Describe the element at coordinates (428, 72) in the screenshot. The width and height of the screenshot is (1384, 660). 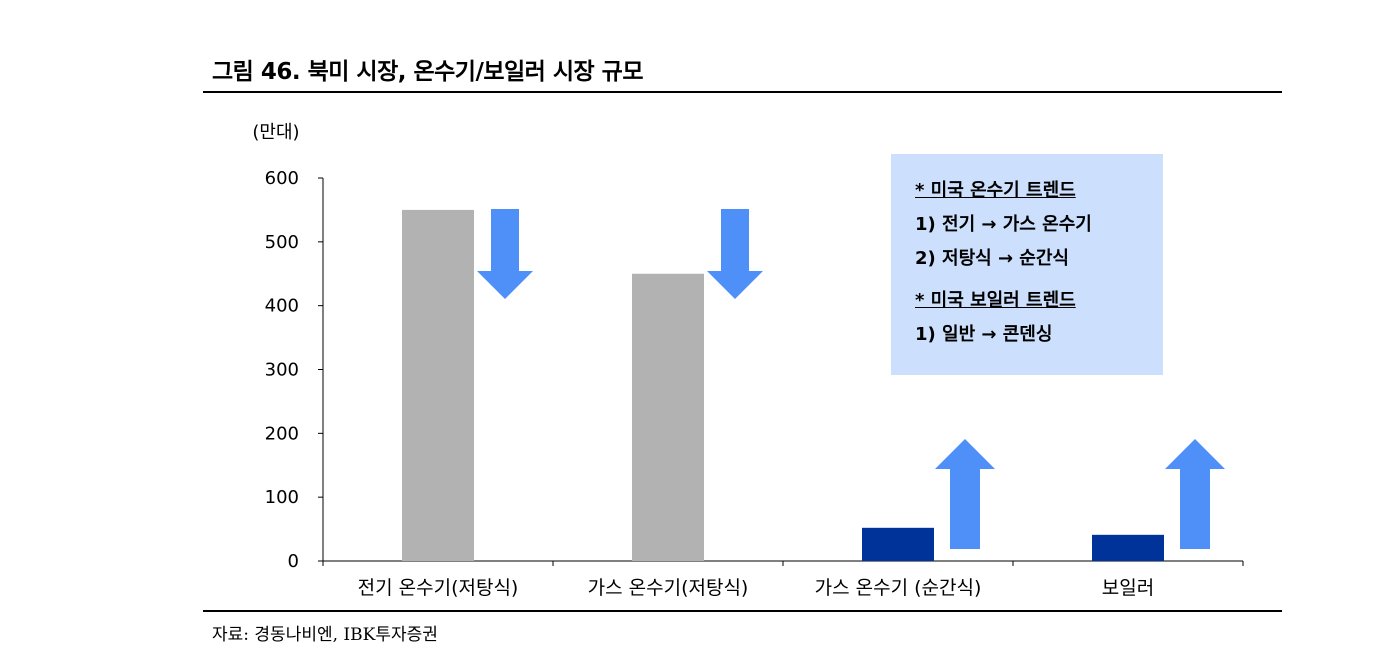
I see `figure-title: 그림 46. 북미 시장, 온수기/보일러 시장 규모` at that location.